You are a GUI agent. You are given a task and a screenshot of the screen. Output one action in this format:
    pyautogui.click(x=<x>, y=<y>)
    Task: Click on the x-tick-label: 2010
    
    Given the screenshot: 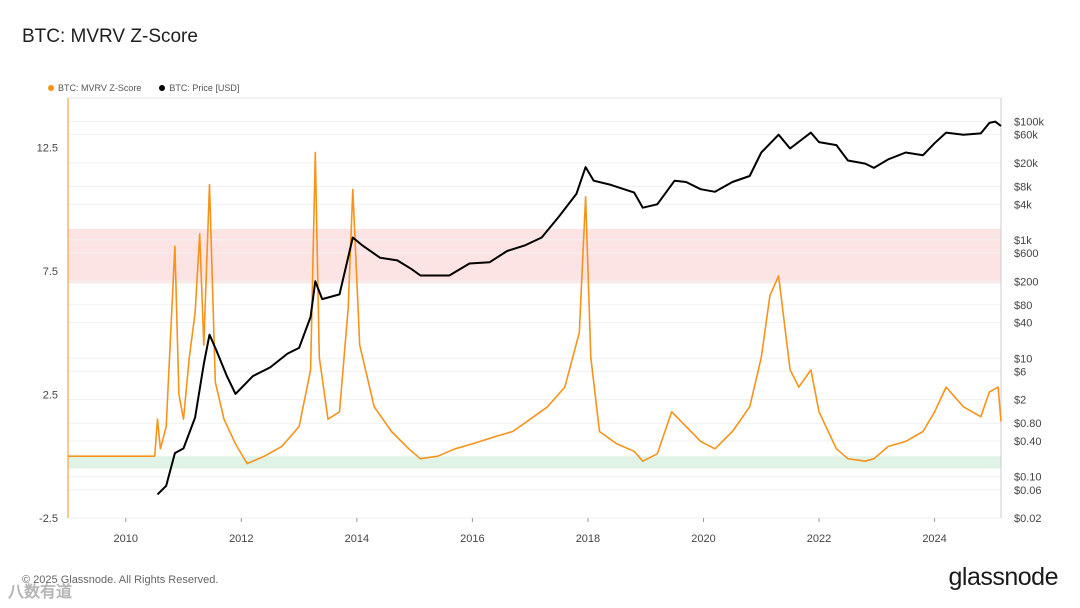 What is the action you would take?
    pyautogui.click(x=126, y=539)
    